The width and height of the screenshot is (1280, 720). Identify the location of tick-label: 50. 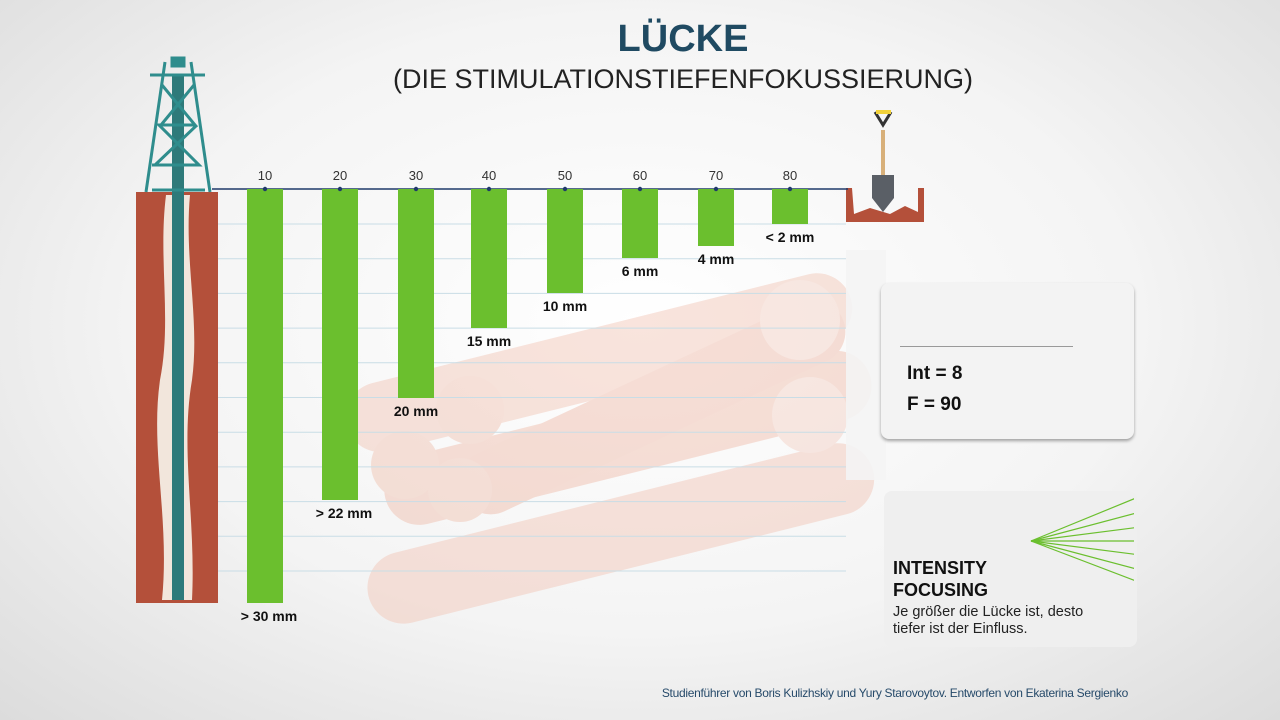
(565, 175).